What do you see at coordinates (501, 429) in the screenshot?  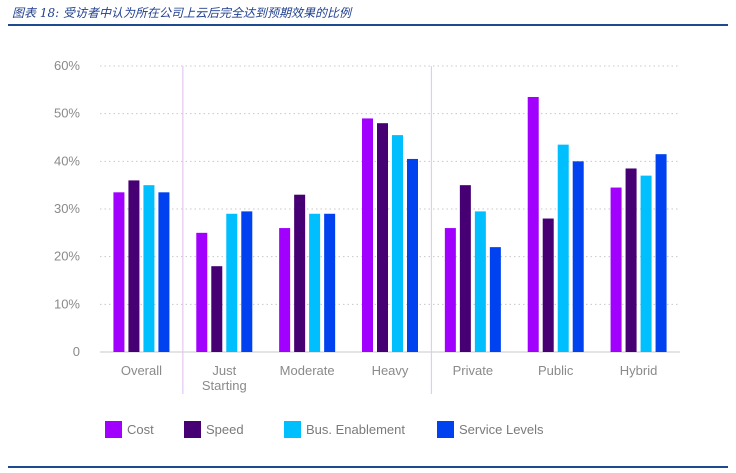 I see `legend-label: Service Levels` at bounding box center [501, 429].